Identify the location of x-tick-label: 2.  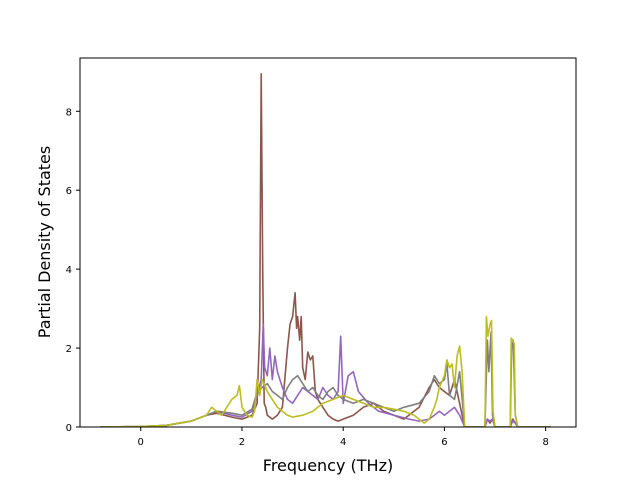
(242, 442).